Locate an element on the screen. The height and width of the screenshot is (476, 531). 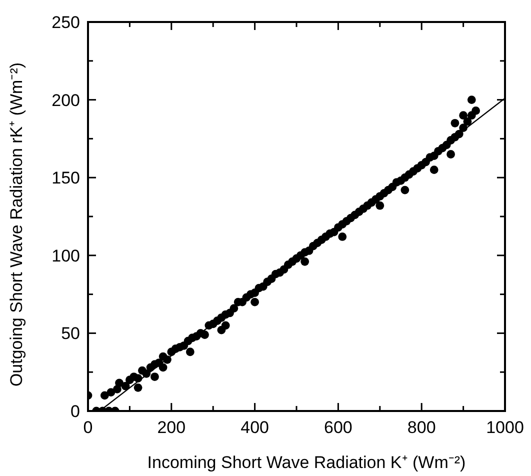
y-tick-label: 50 is located at coordinates (70, 334).